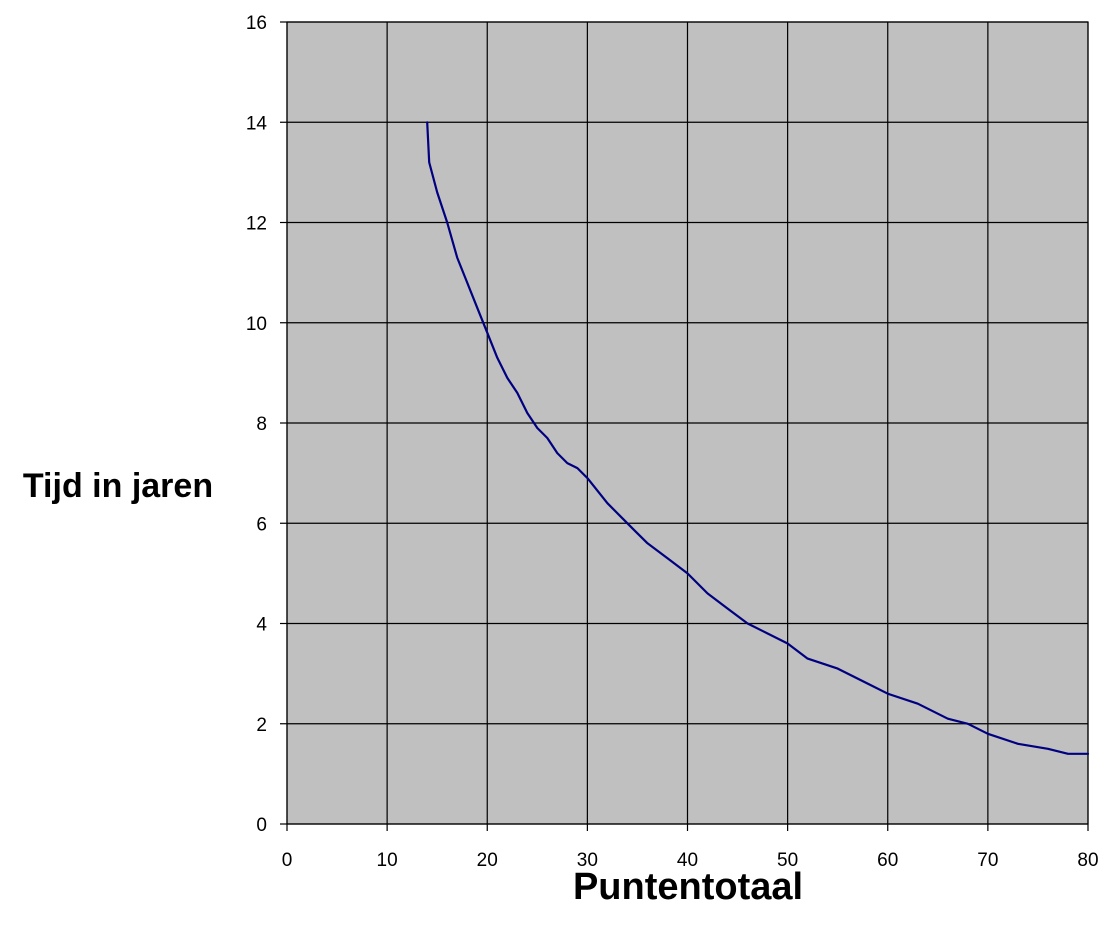 This screenshot has width=1109, height=928. What do you see at coordinates (256, 23) in the screenshot?
I see `y-tick-label: 16` at bounding box center [256, 23].